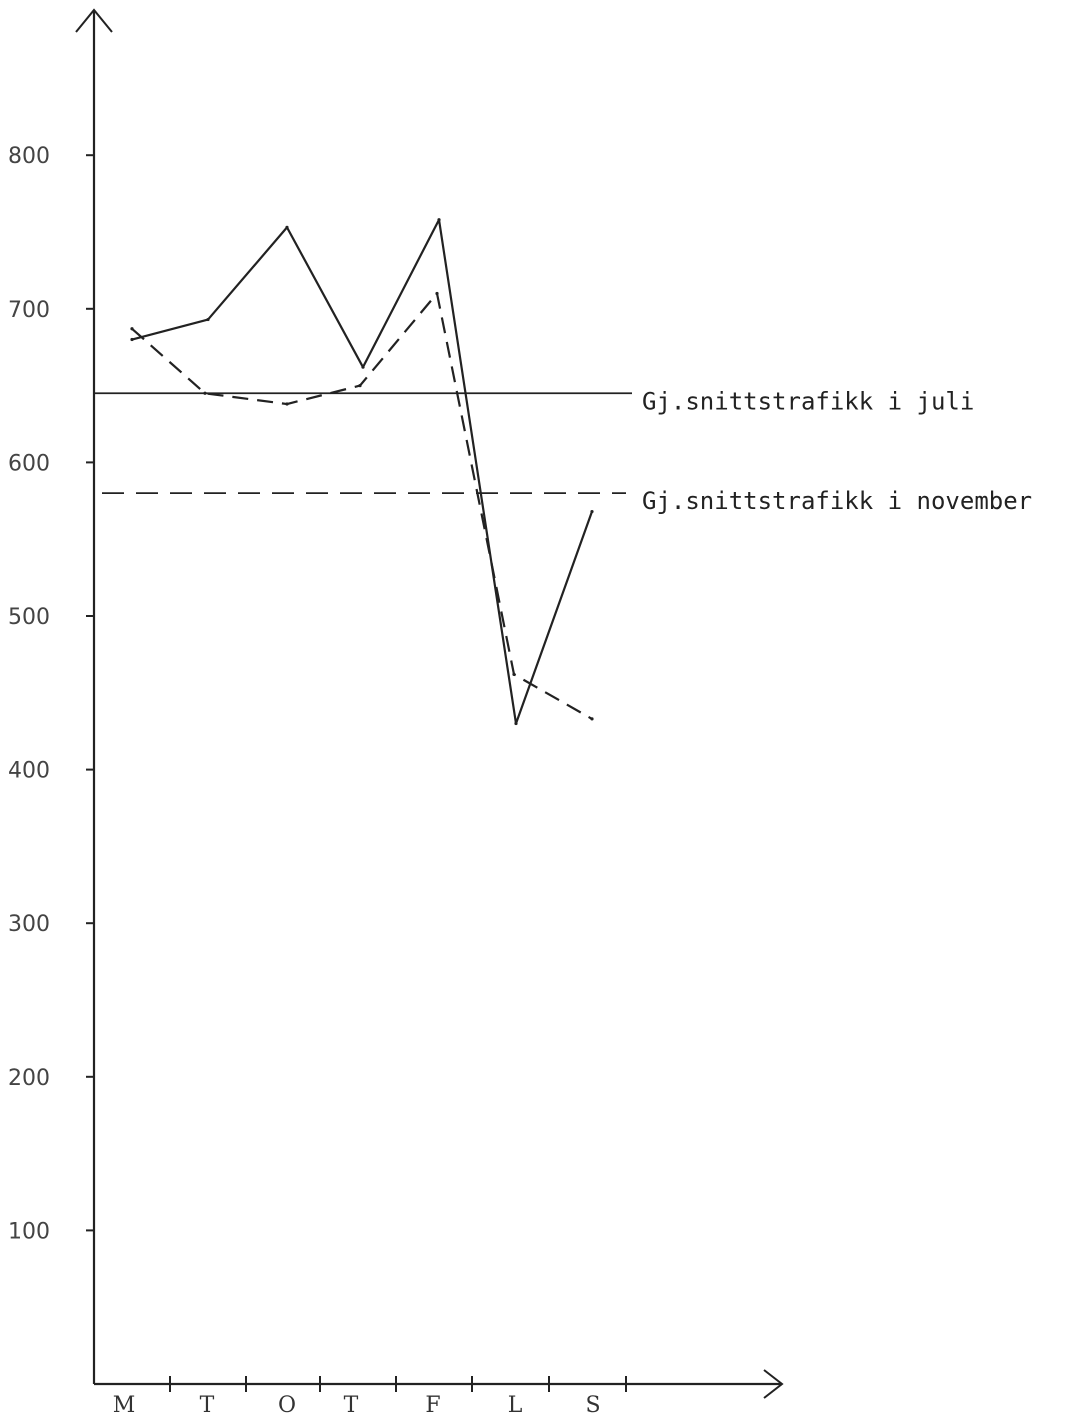 The height and width of the screenshot is (1420, 1084). What do you see at coordinates (29, 1231) in the screenshot?
I see `y-tick-label: 100` at bounding box center [29, 1231].